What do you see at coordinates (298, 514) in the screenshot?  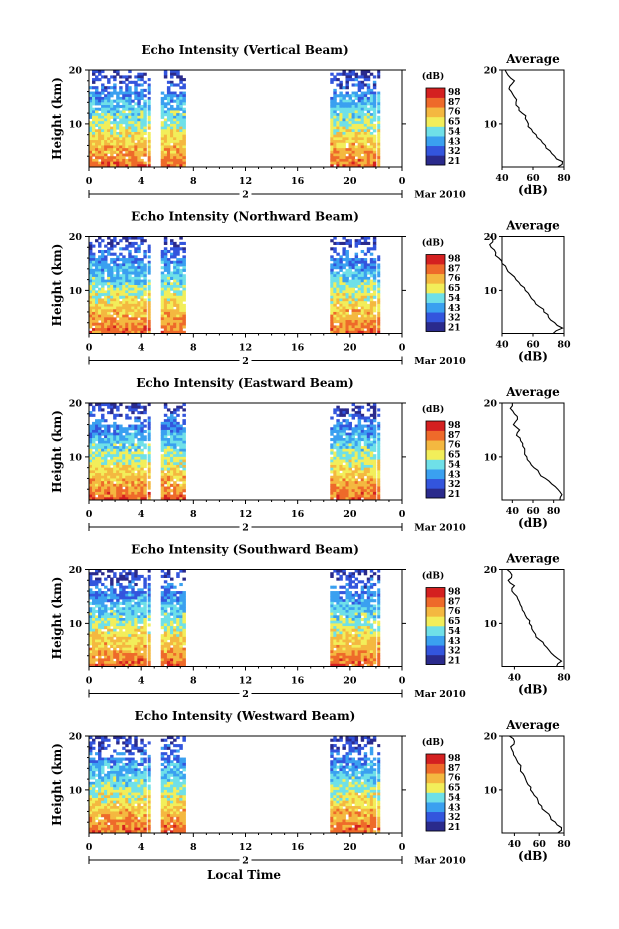 I see `x-tick-label: 16` at bounding box center [298, 514].